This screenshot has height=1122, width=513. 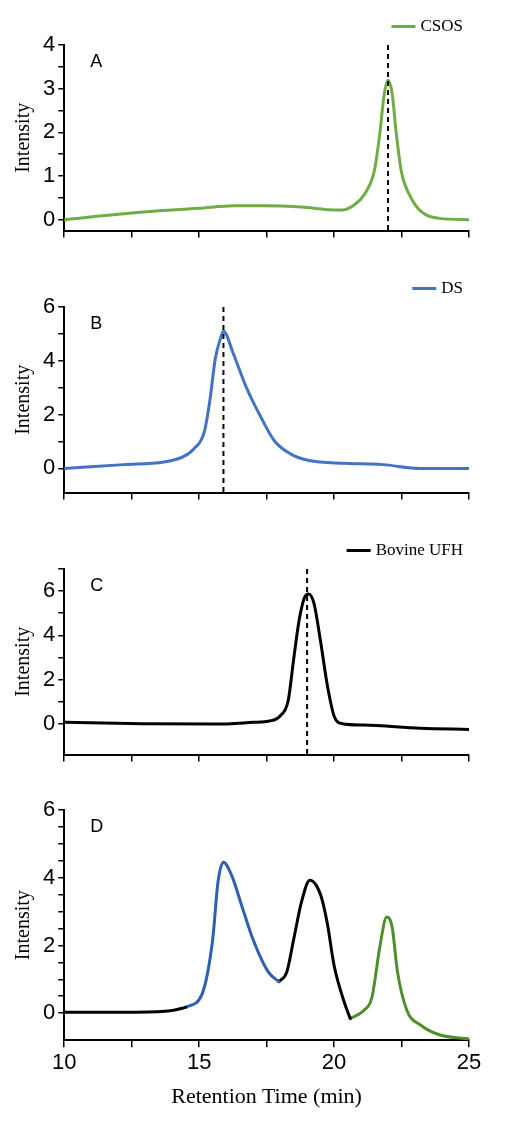 What do you see at coordinates (64, 1062) in the screenshot?
I see `x-tick-label: 10` at bounding box center [64, 1062].